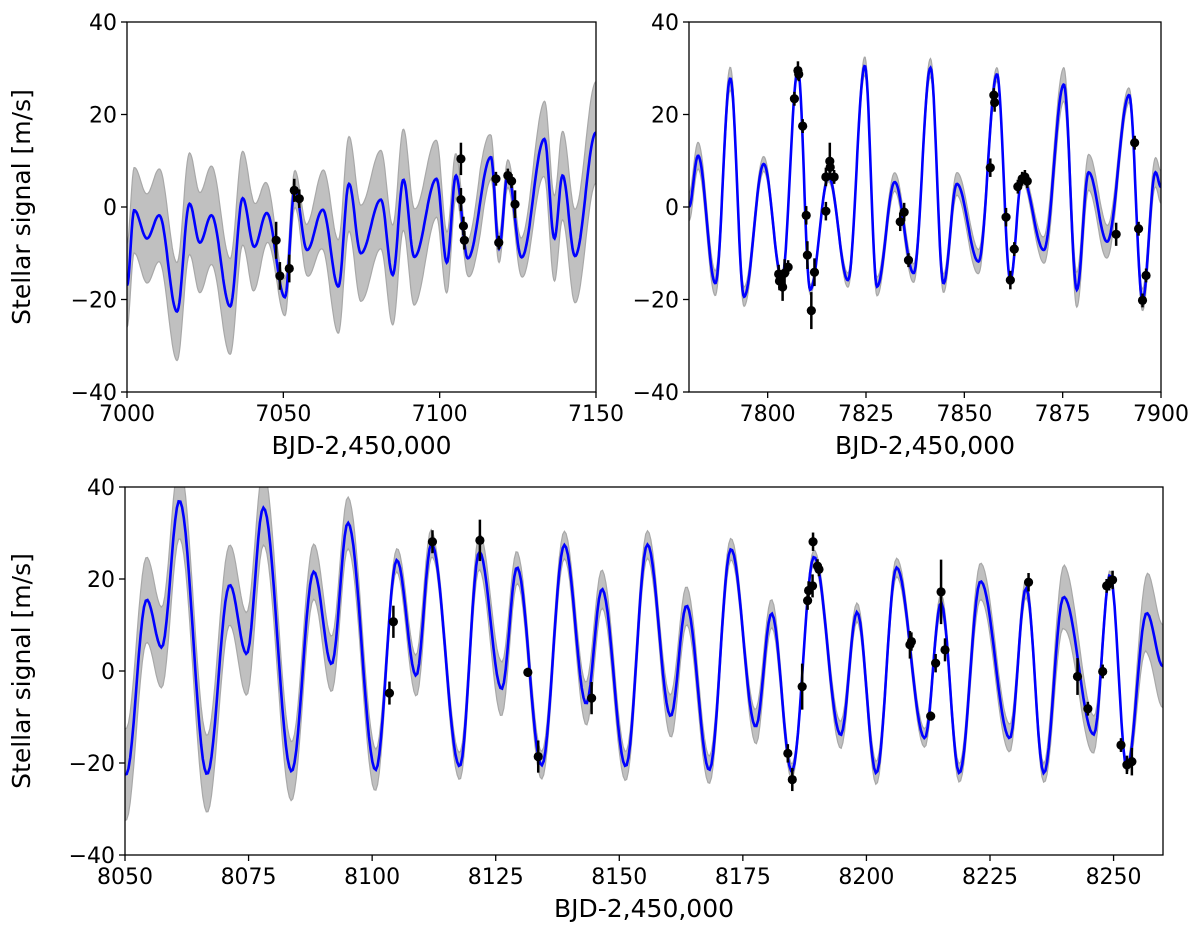 The image size is (1200, 951). Describe the element at coordinates (125, 877) in the screenshot. I see `x-tick-label: 8050` at that location.